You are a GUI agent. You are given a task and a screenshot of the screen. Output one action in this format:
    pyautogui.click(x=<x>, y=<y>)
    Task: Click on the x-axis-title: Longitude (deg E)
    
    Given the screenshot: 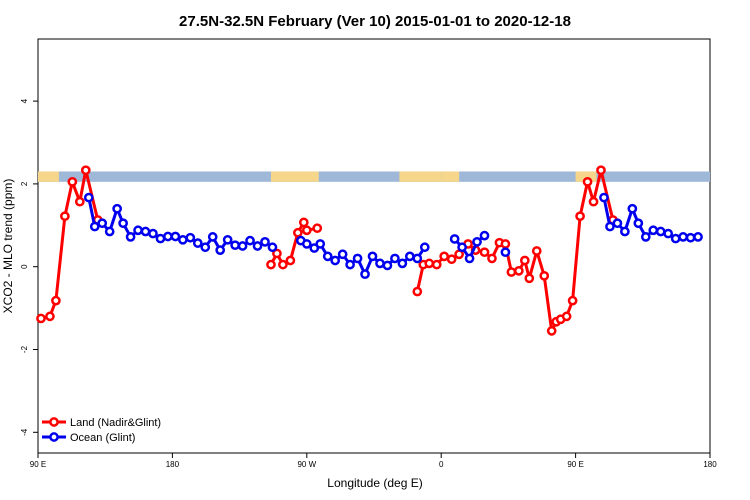 What is the action you would take?
    pyautogui.click(x=374, y=483)
    